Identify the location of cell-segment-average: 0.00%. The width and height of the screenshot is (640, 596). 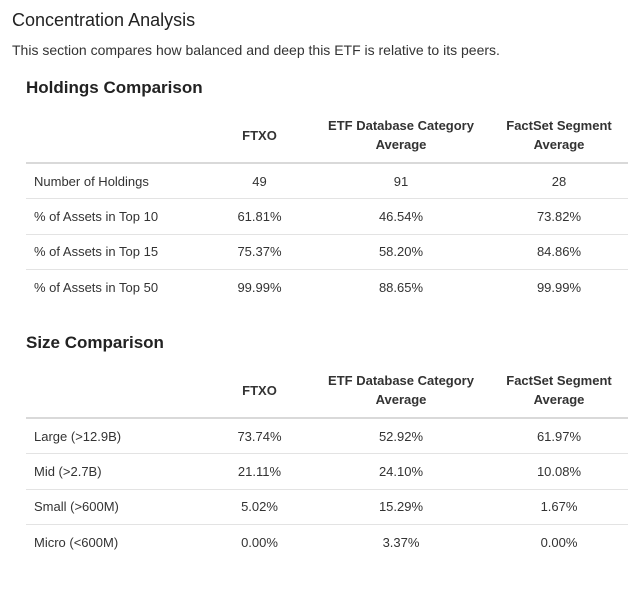
(559, 542).